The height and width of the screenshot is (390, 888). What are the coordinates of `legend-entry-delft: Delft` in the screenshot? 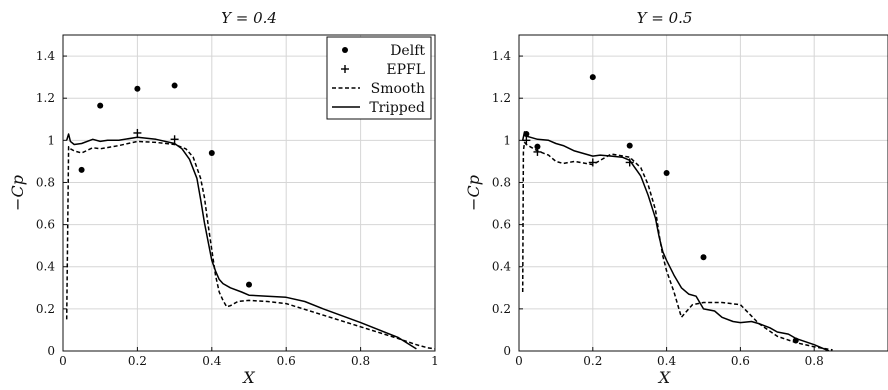 It's located at (383, 51).